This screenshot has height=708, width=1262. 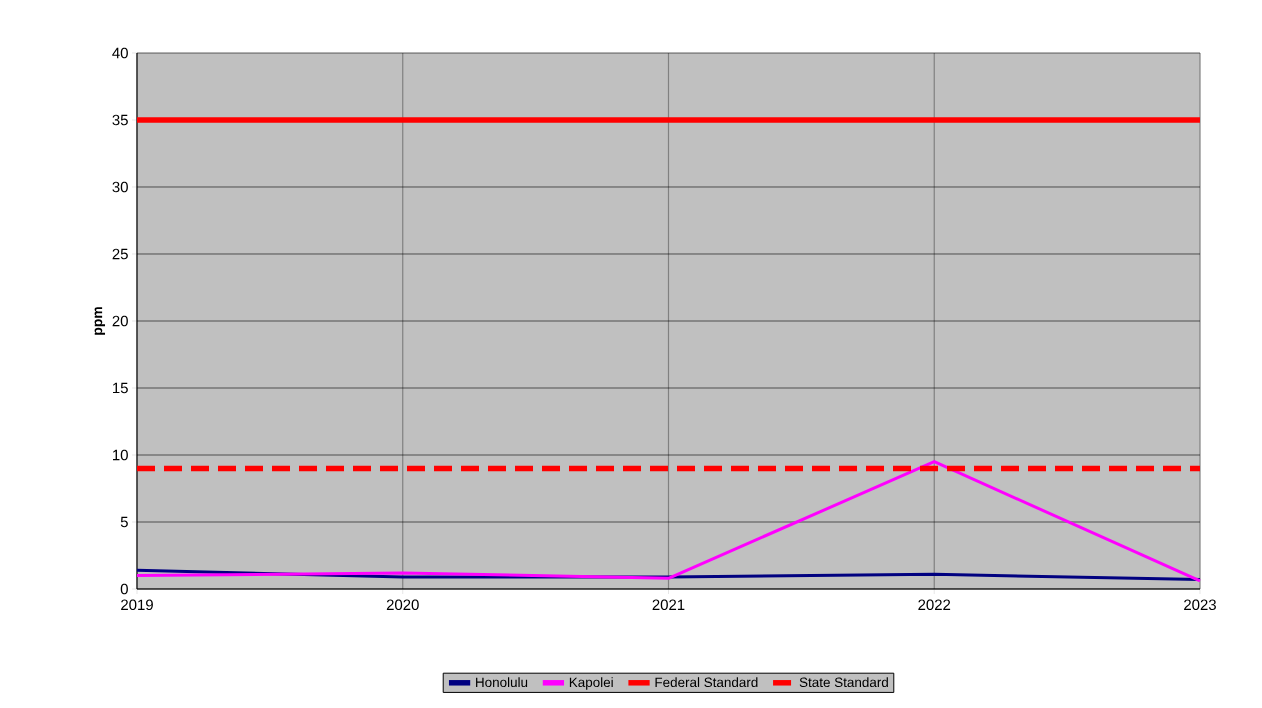 I want to click on y-tick-label: 20, so click(x=120, y=321).